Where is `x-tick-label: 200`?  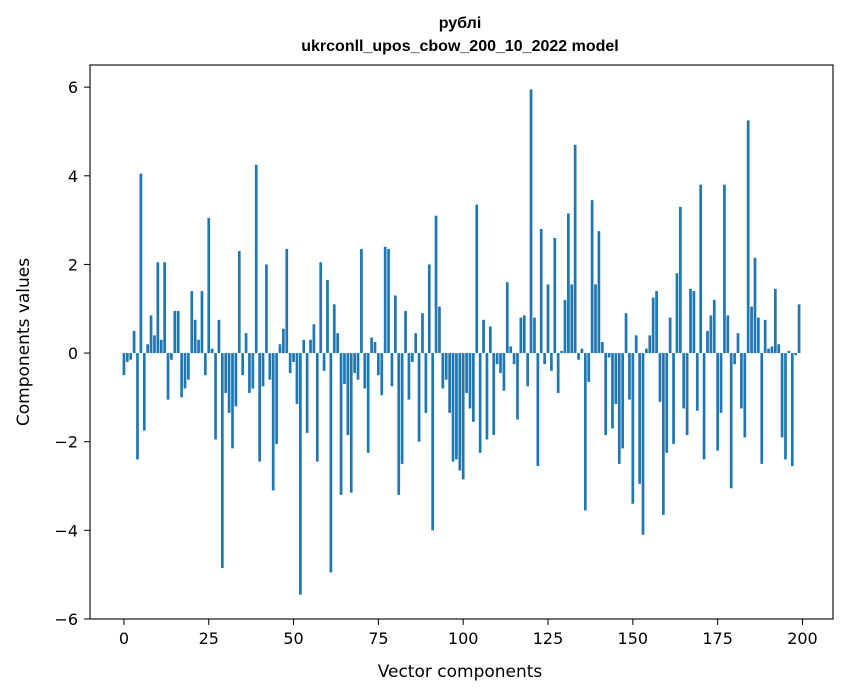 x-tick-label: 200 is located at coordinates (802, 638).